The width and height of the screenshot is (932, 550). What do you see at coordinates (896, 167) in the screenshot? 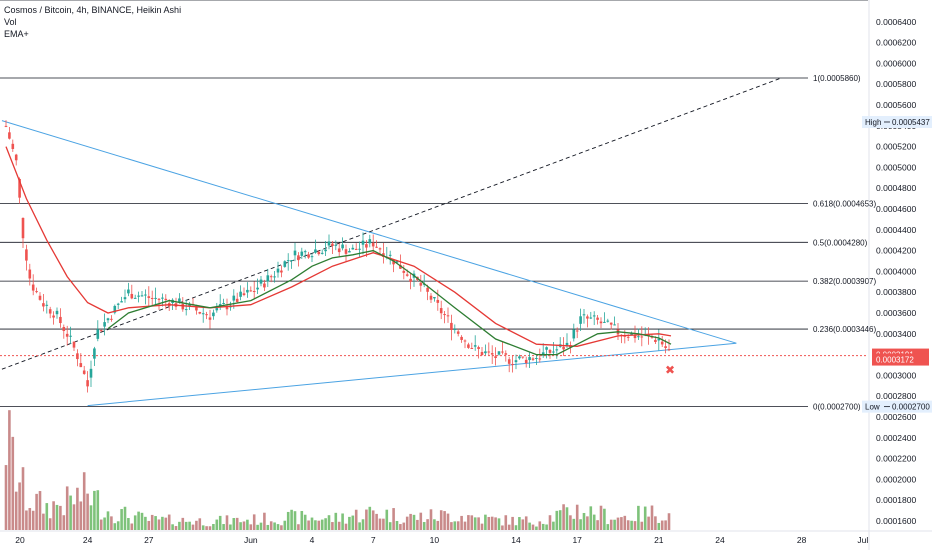
I see `price-tick-label: 0.0005000` at bounding box center [896, 167].